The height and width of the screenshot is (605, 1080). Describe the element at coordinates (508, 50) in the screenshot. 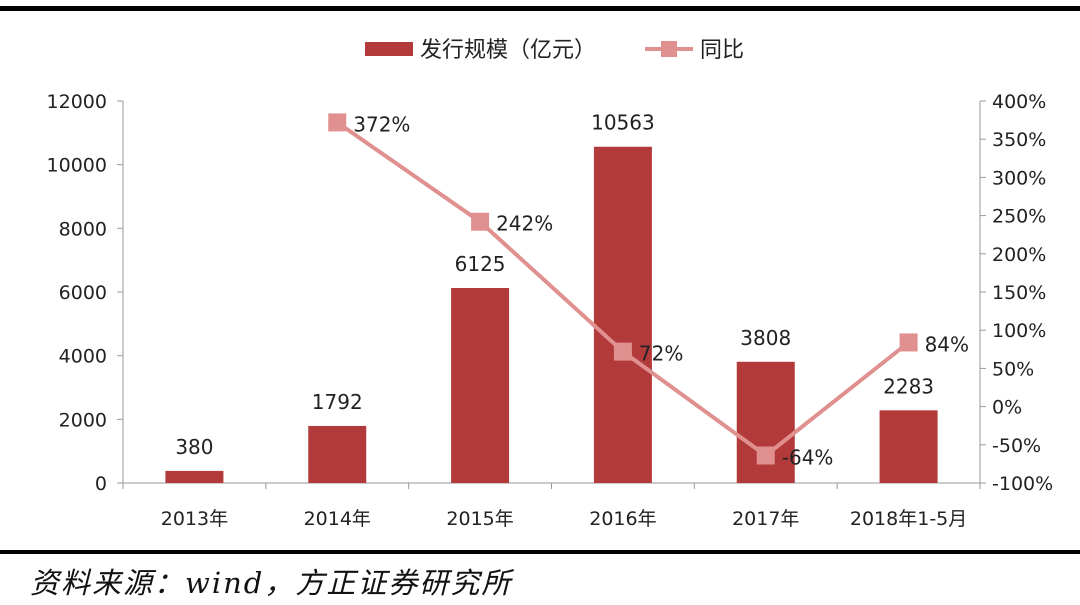

I see `legend-label-bar: 发行规模（亿元）` at that location.